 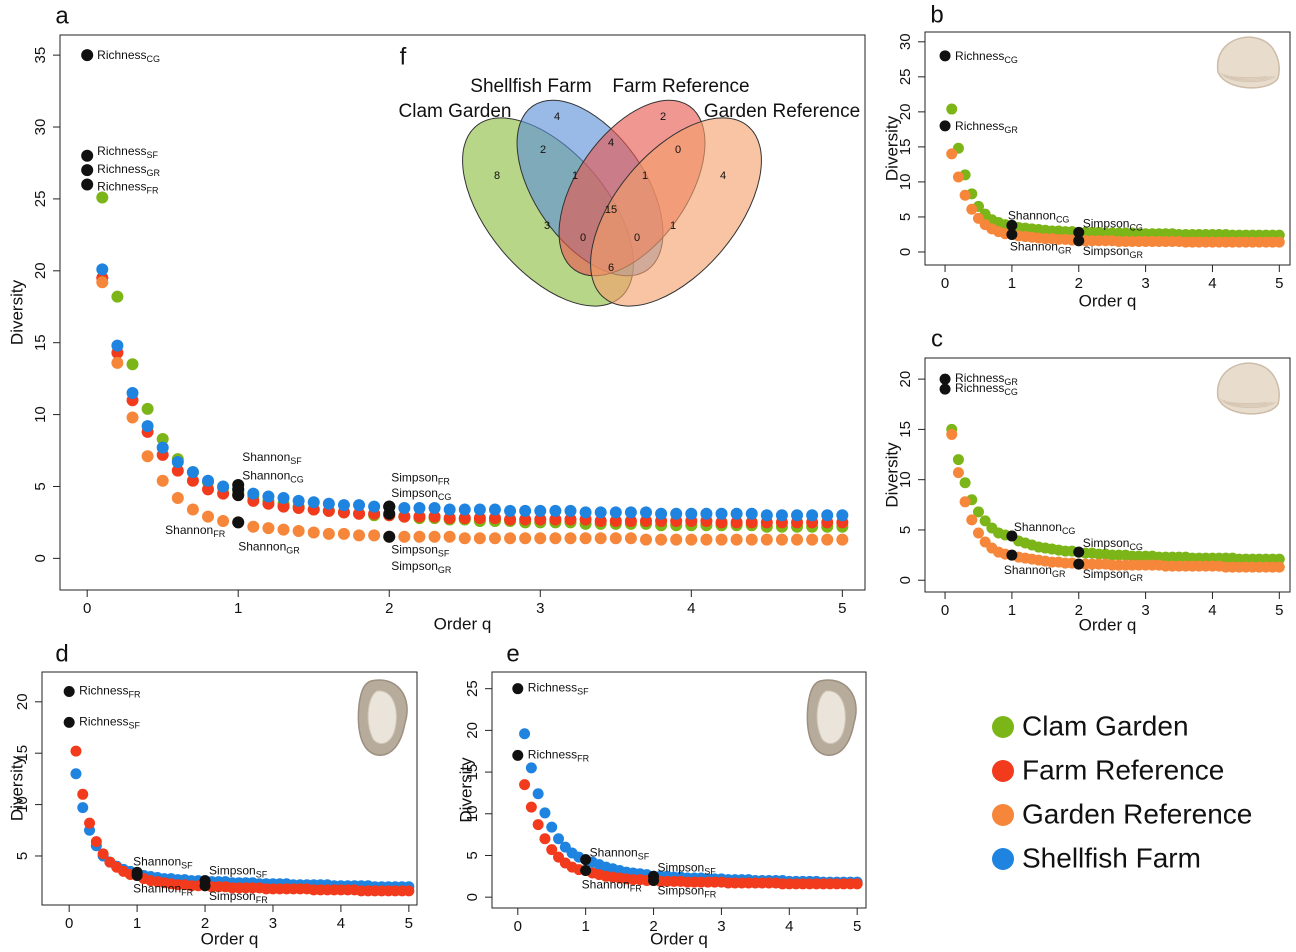 What do you see at coordinates (137, 923) in the screenshot?
I see `x-tick-label: 1` at bounding box center [137, 923].